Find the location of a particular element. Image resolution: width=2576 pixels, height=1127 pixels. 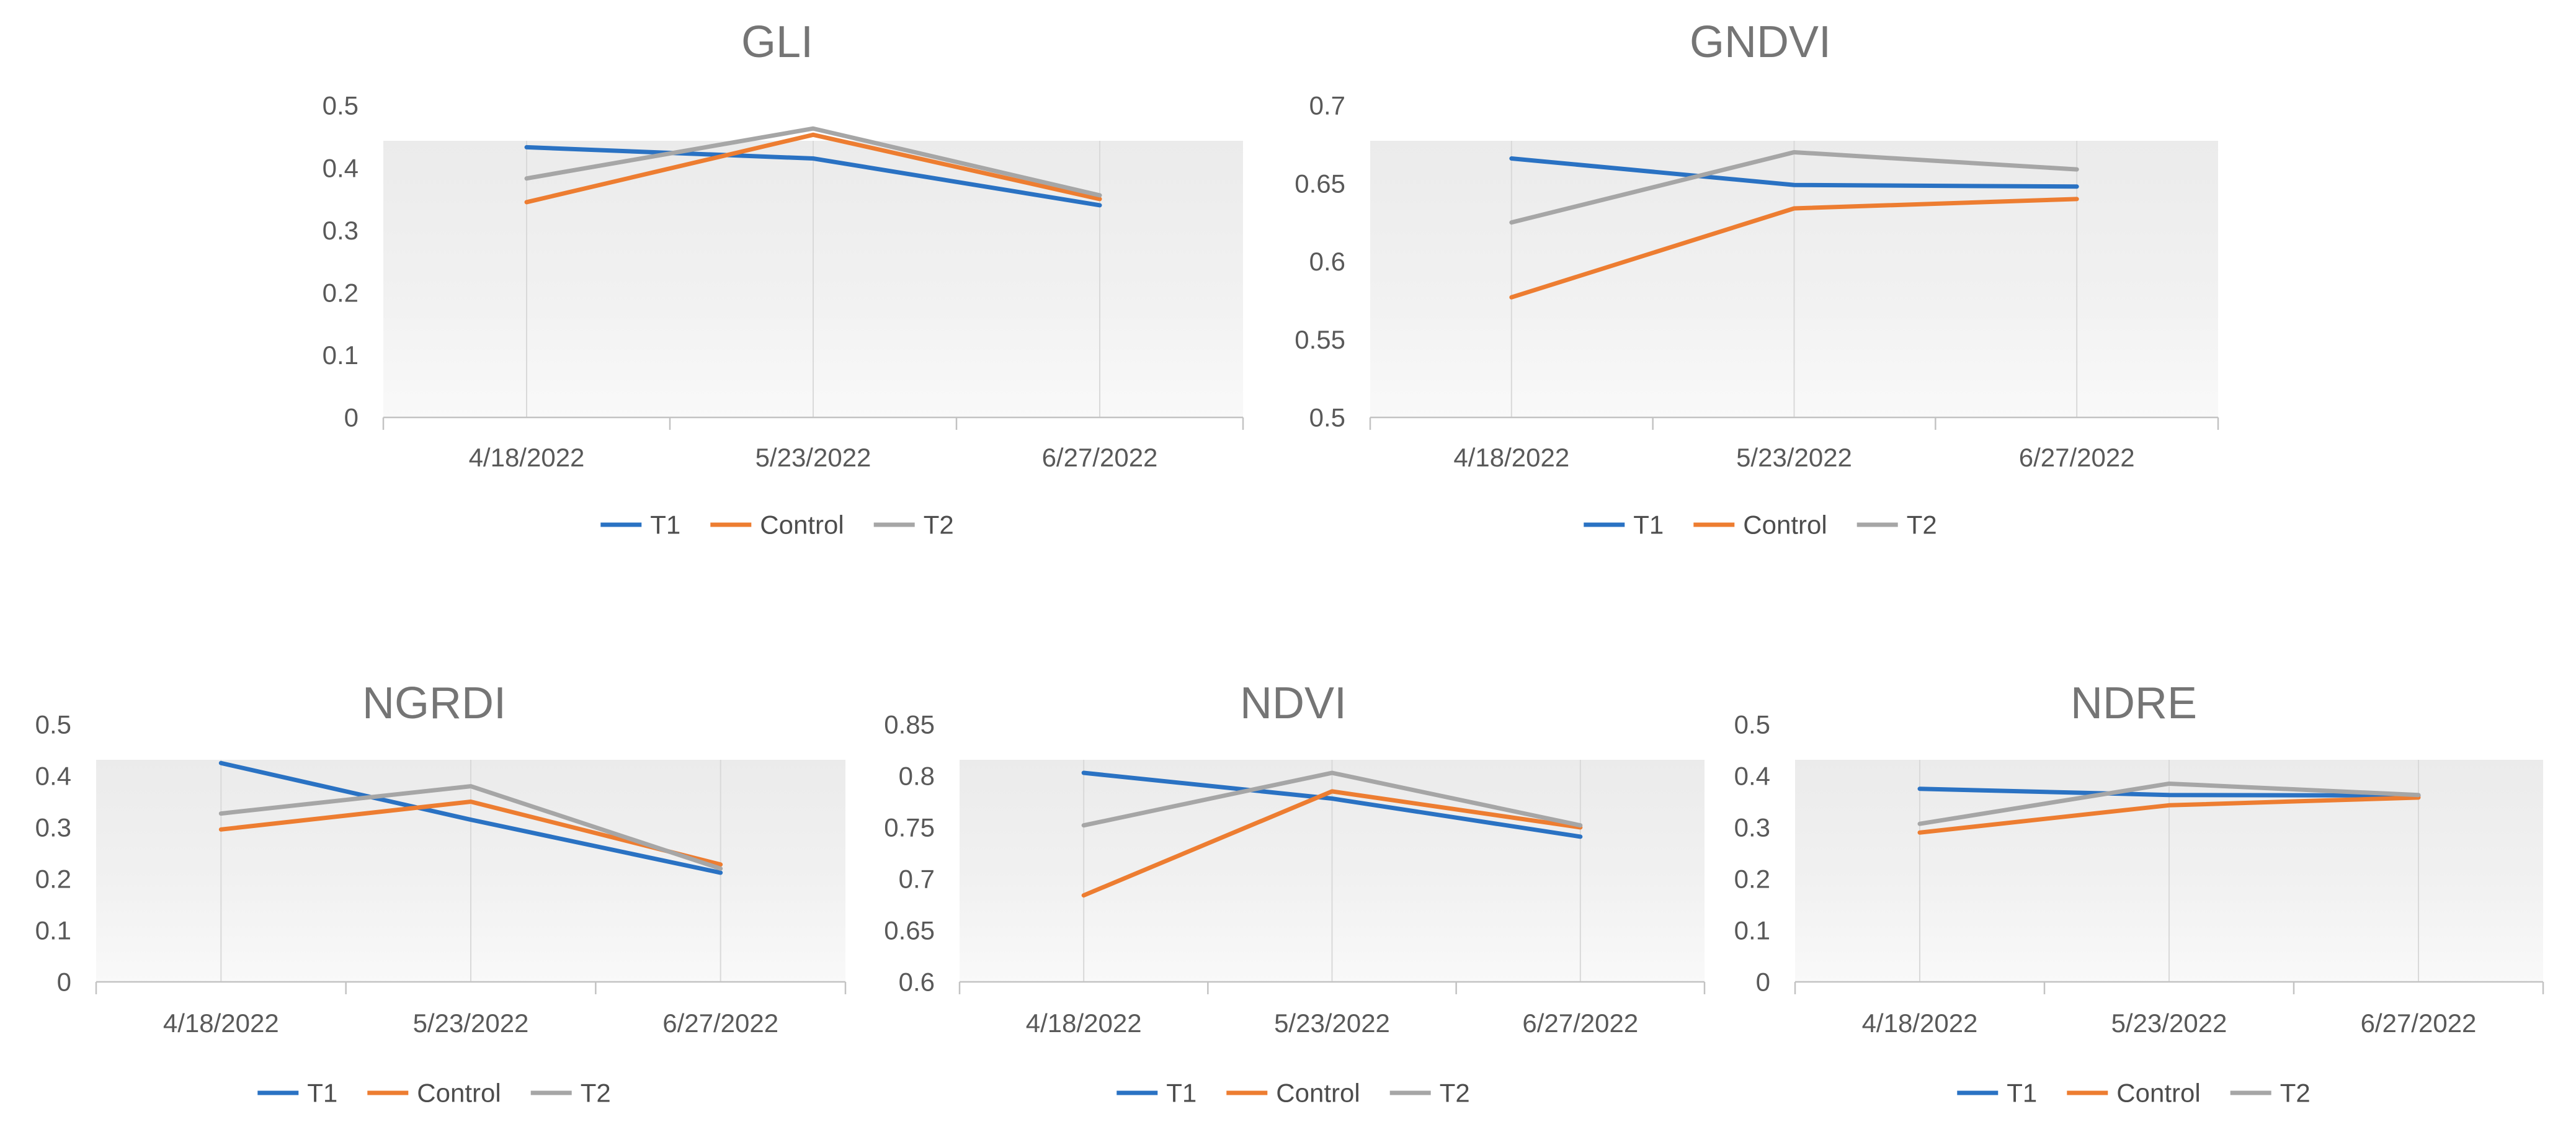

legend-ngrdi: T1 Control T2 is located at coordinates (434, 1093).